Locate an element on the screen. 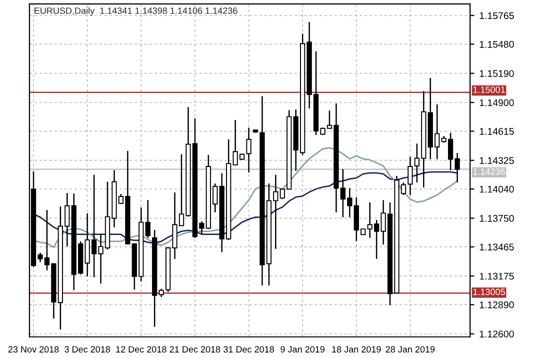 The height and width of the screenshot is (358, 536). y-tick-label: 1.15190 is located at coordinates (497, 73).